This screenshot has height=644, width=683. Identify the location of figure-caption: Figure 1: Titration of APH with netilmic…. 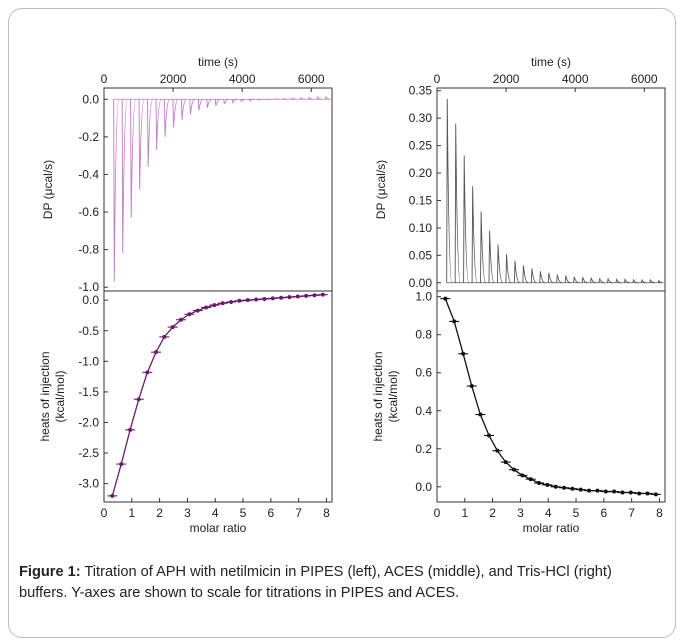
(339, 583).